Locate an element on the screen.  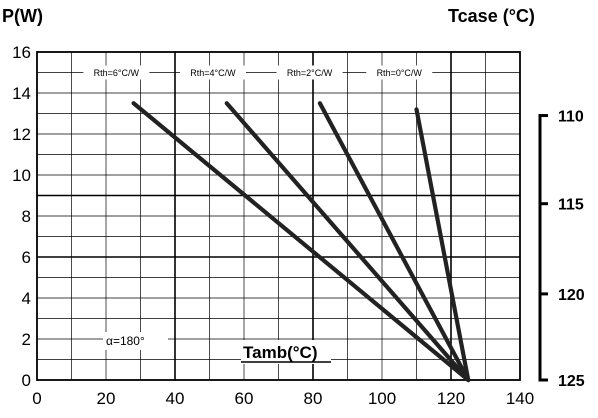
x-tick-label: 20 is located at coordinates (106, 398).